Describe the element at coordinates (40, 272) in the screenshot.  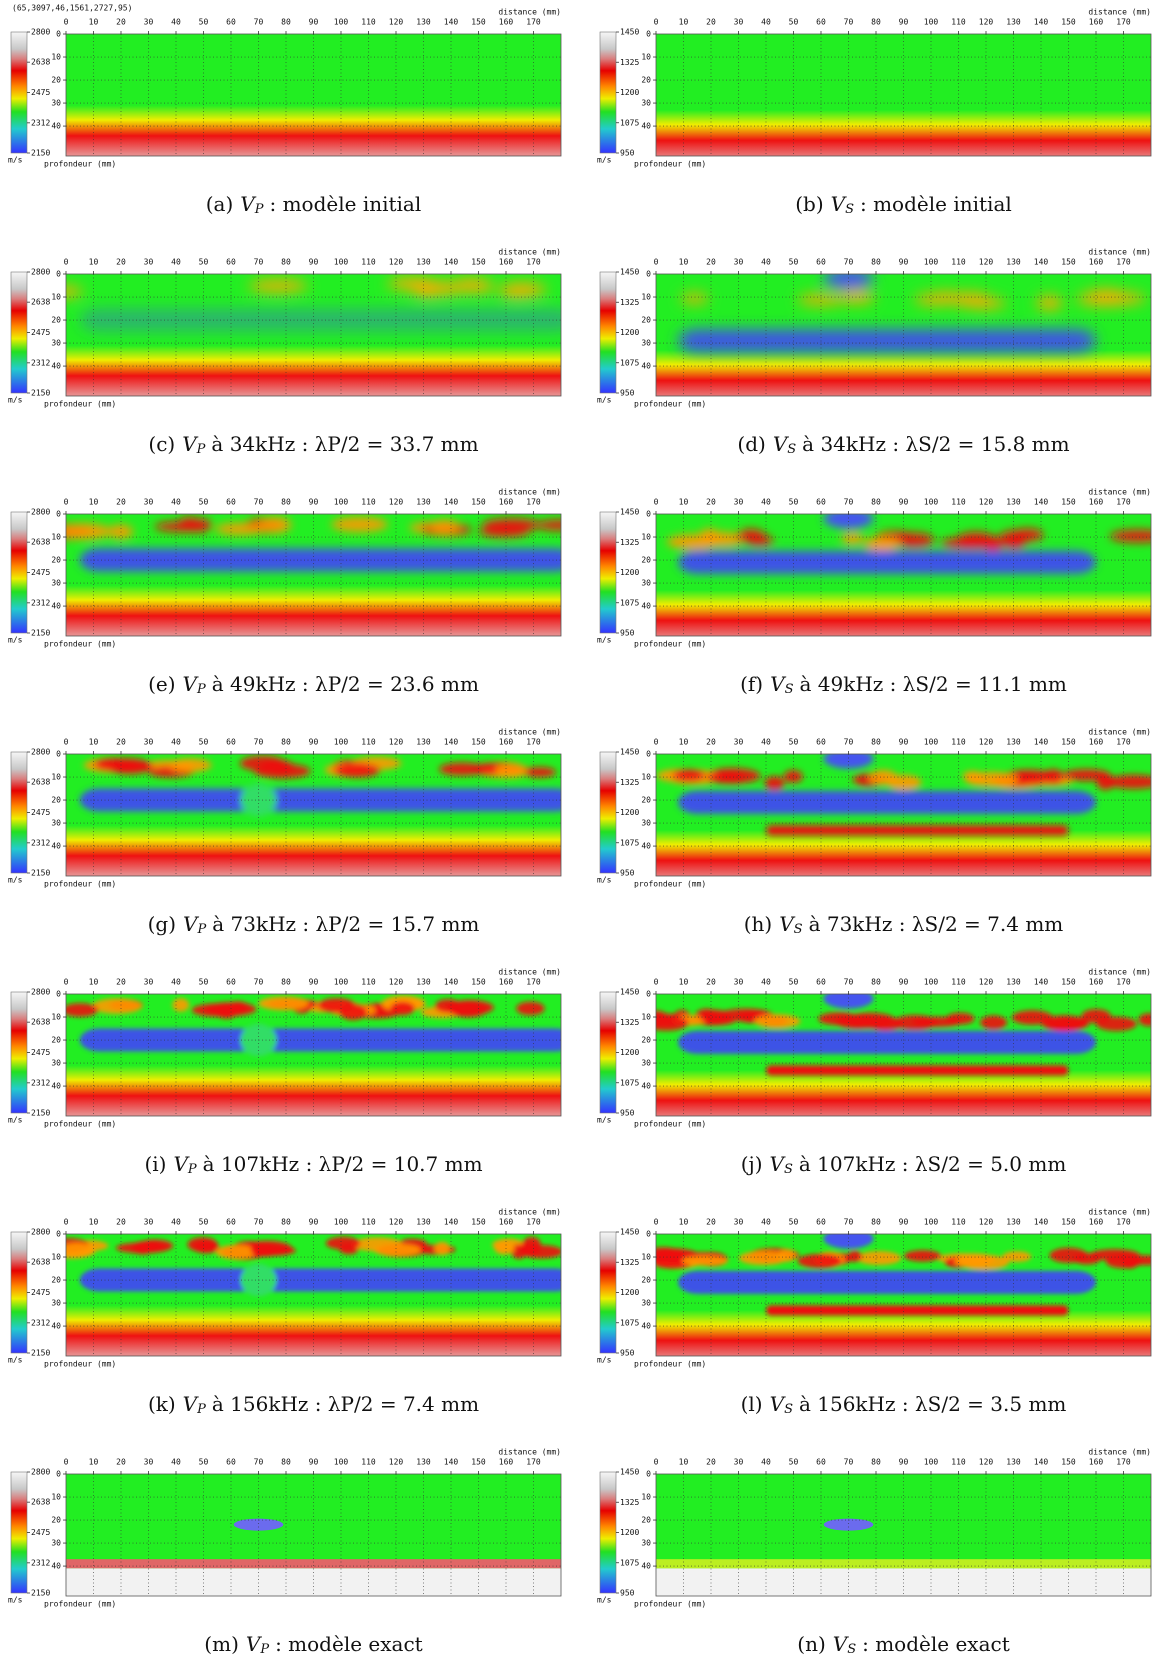
I see `colorbar-label: 2800` at that location.